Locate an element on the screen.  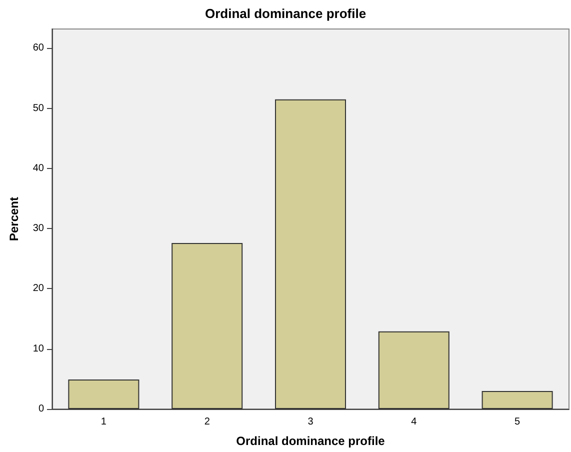
y-tick-label: 40 is located at coordinates (38, 168).